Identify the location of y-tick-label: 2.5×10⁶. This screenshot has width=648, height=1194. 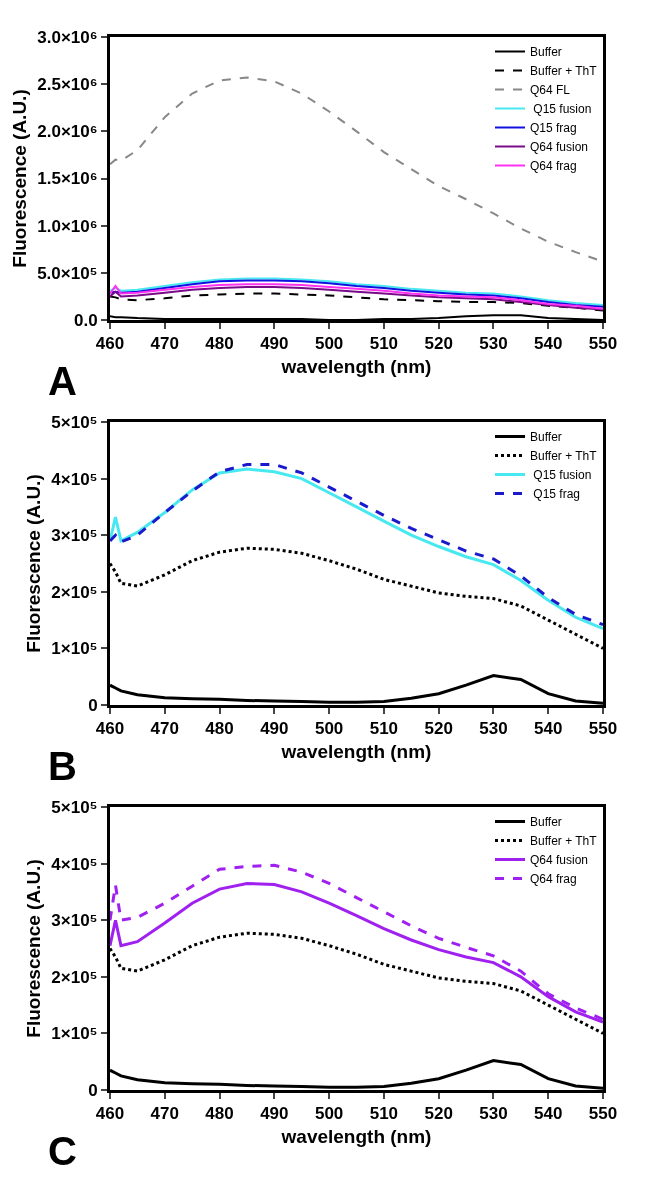
(67, 85).